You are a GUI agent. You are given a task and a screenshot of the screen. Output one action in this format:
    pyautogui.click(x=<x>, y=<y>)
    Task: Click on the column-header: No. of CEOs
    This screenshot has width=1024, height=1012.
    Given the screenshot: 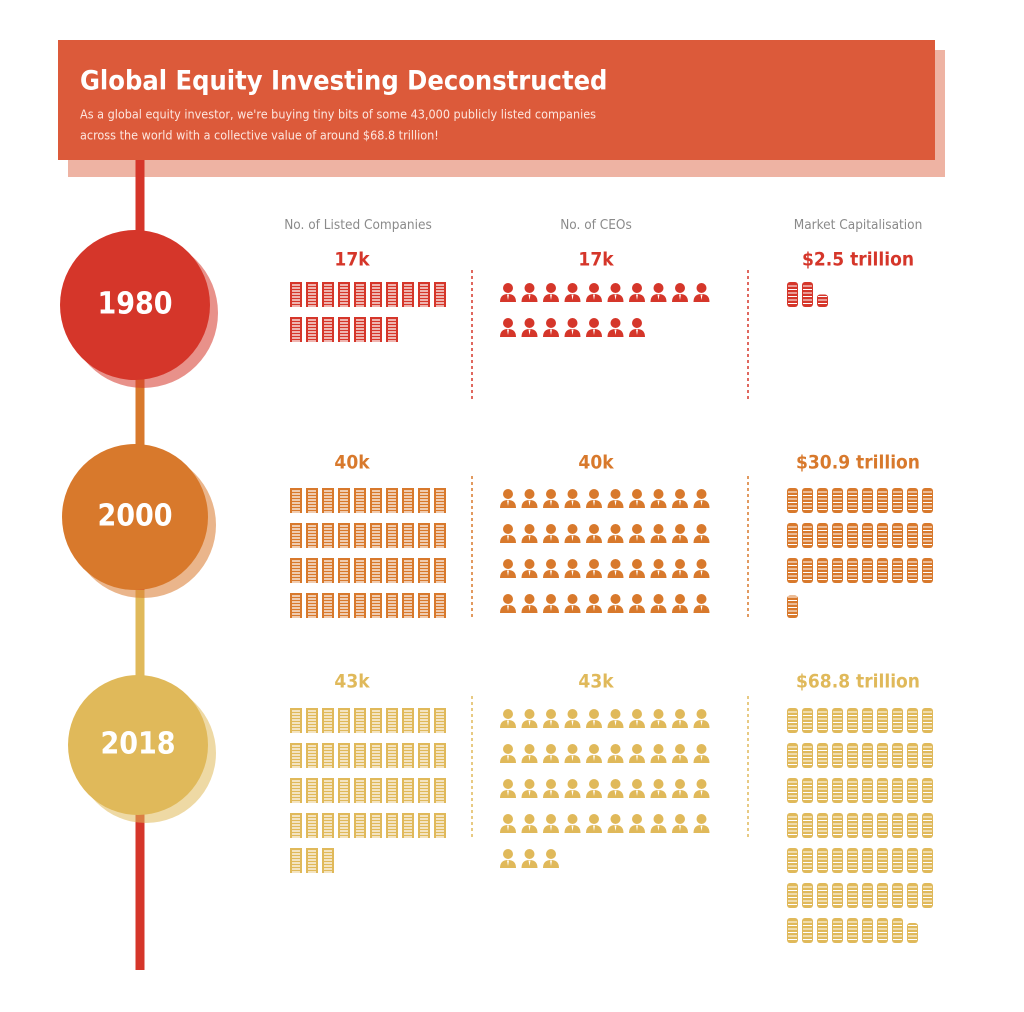 What is the action you would take?
    pyautogui.click(x=596, y=225)
    